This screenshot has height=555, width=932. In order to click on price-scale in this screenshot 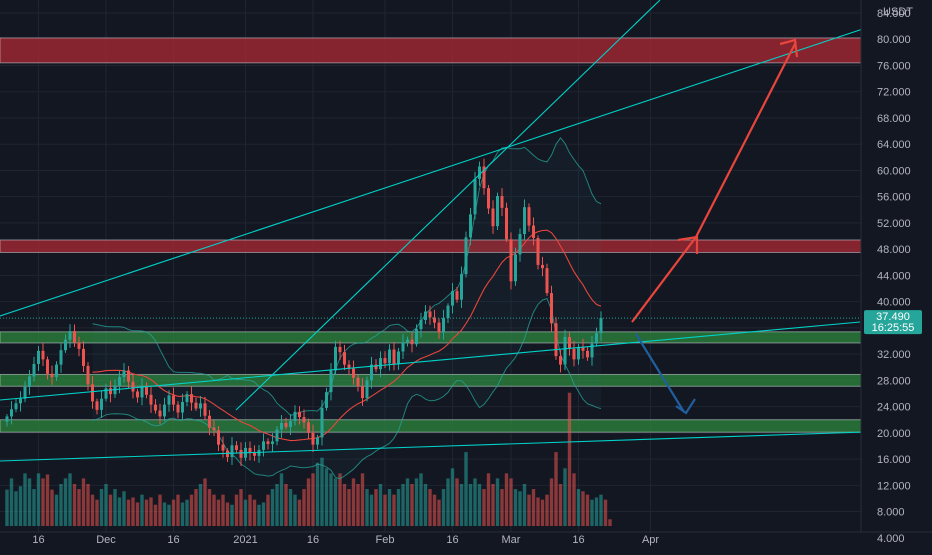, I will do `click(896, 275)`.